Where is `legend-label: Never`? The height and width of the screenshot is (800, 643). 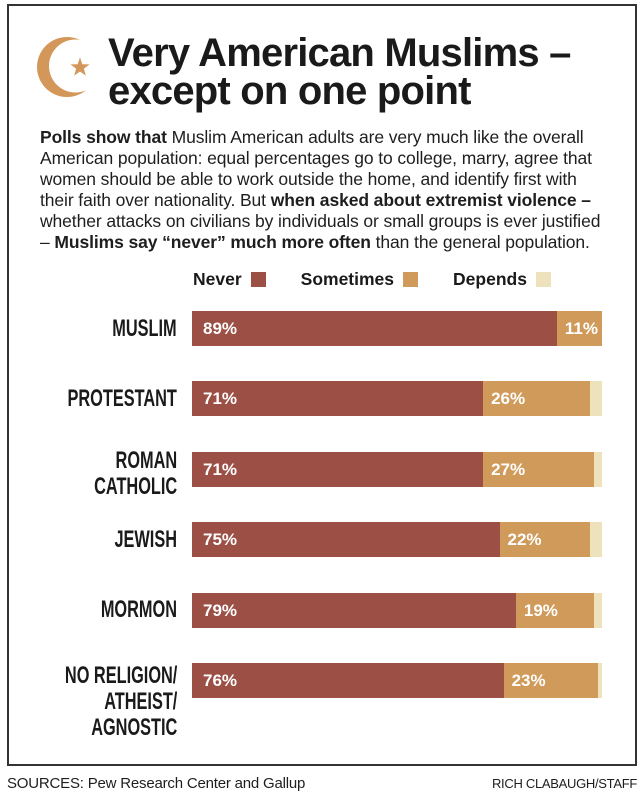
legend-label: Never is located at coordinates (217, 279).